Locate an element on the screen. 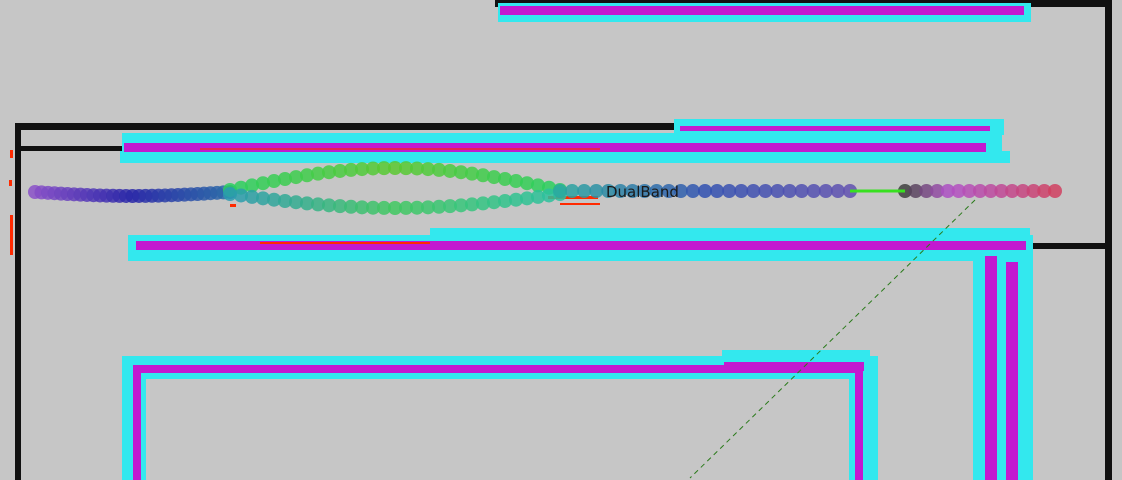 This screenshot has width=1122, height=480. path-poses is located at coordinates (545, 188).